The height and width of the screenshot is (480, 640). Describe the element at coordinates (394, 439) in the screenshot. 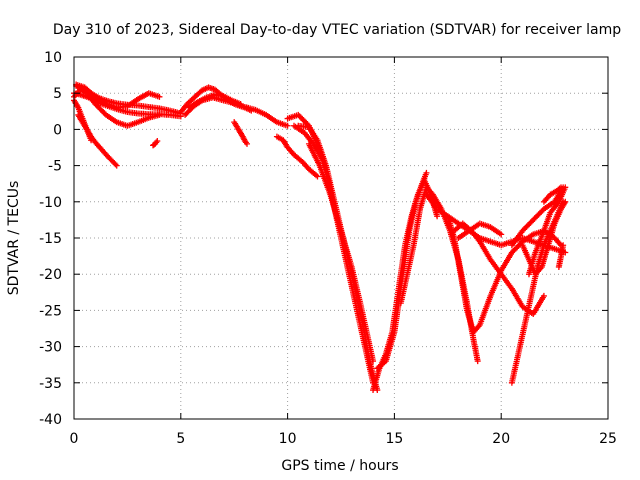

I see `x-tick-label: 15` at that location.